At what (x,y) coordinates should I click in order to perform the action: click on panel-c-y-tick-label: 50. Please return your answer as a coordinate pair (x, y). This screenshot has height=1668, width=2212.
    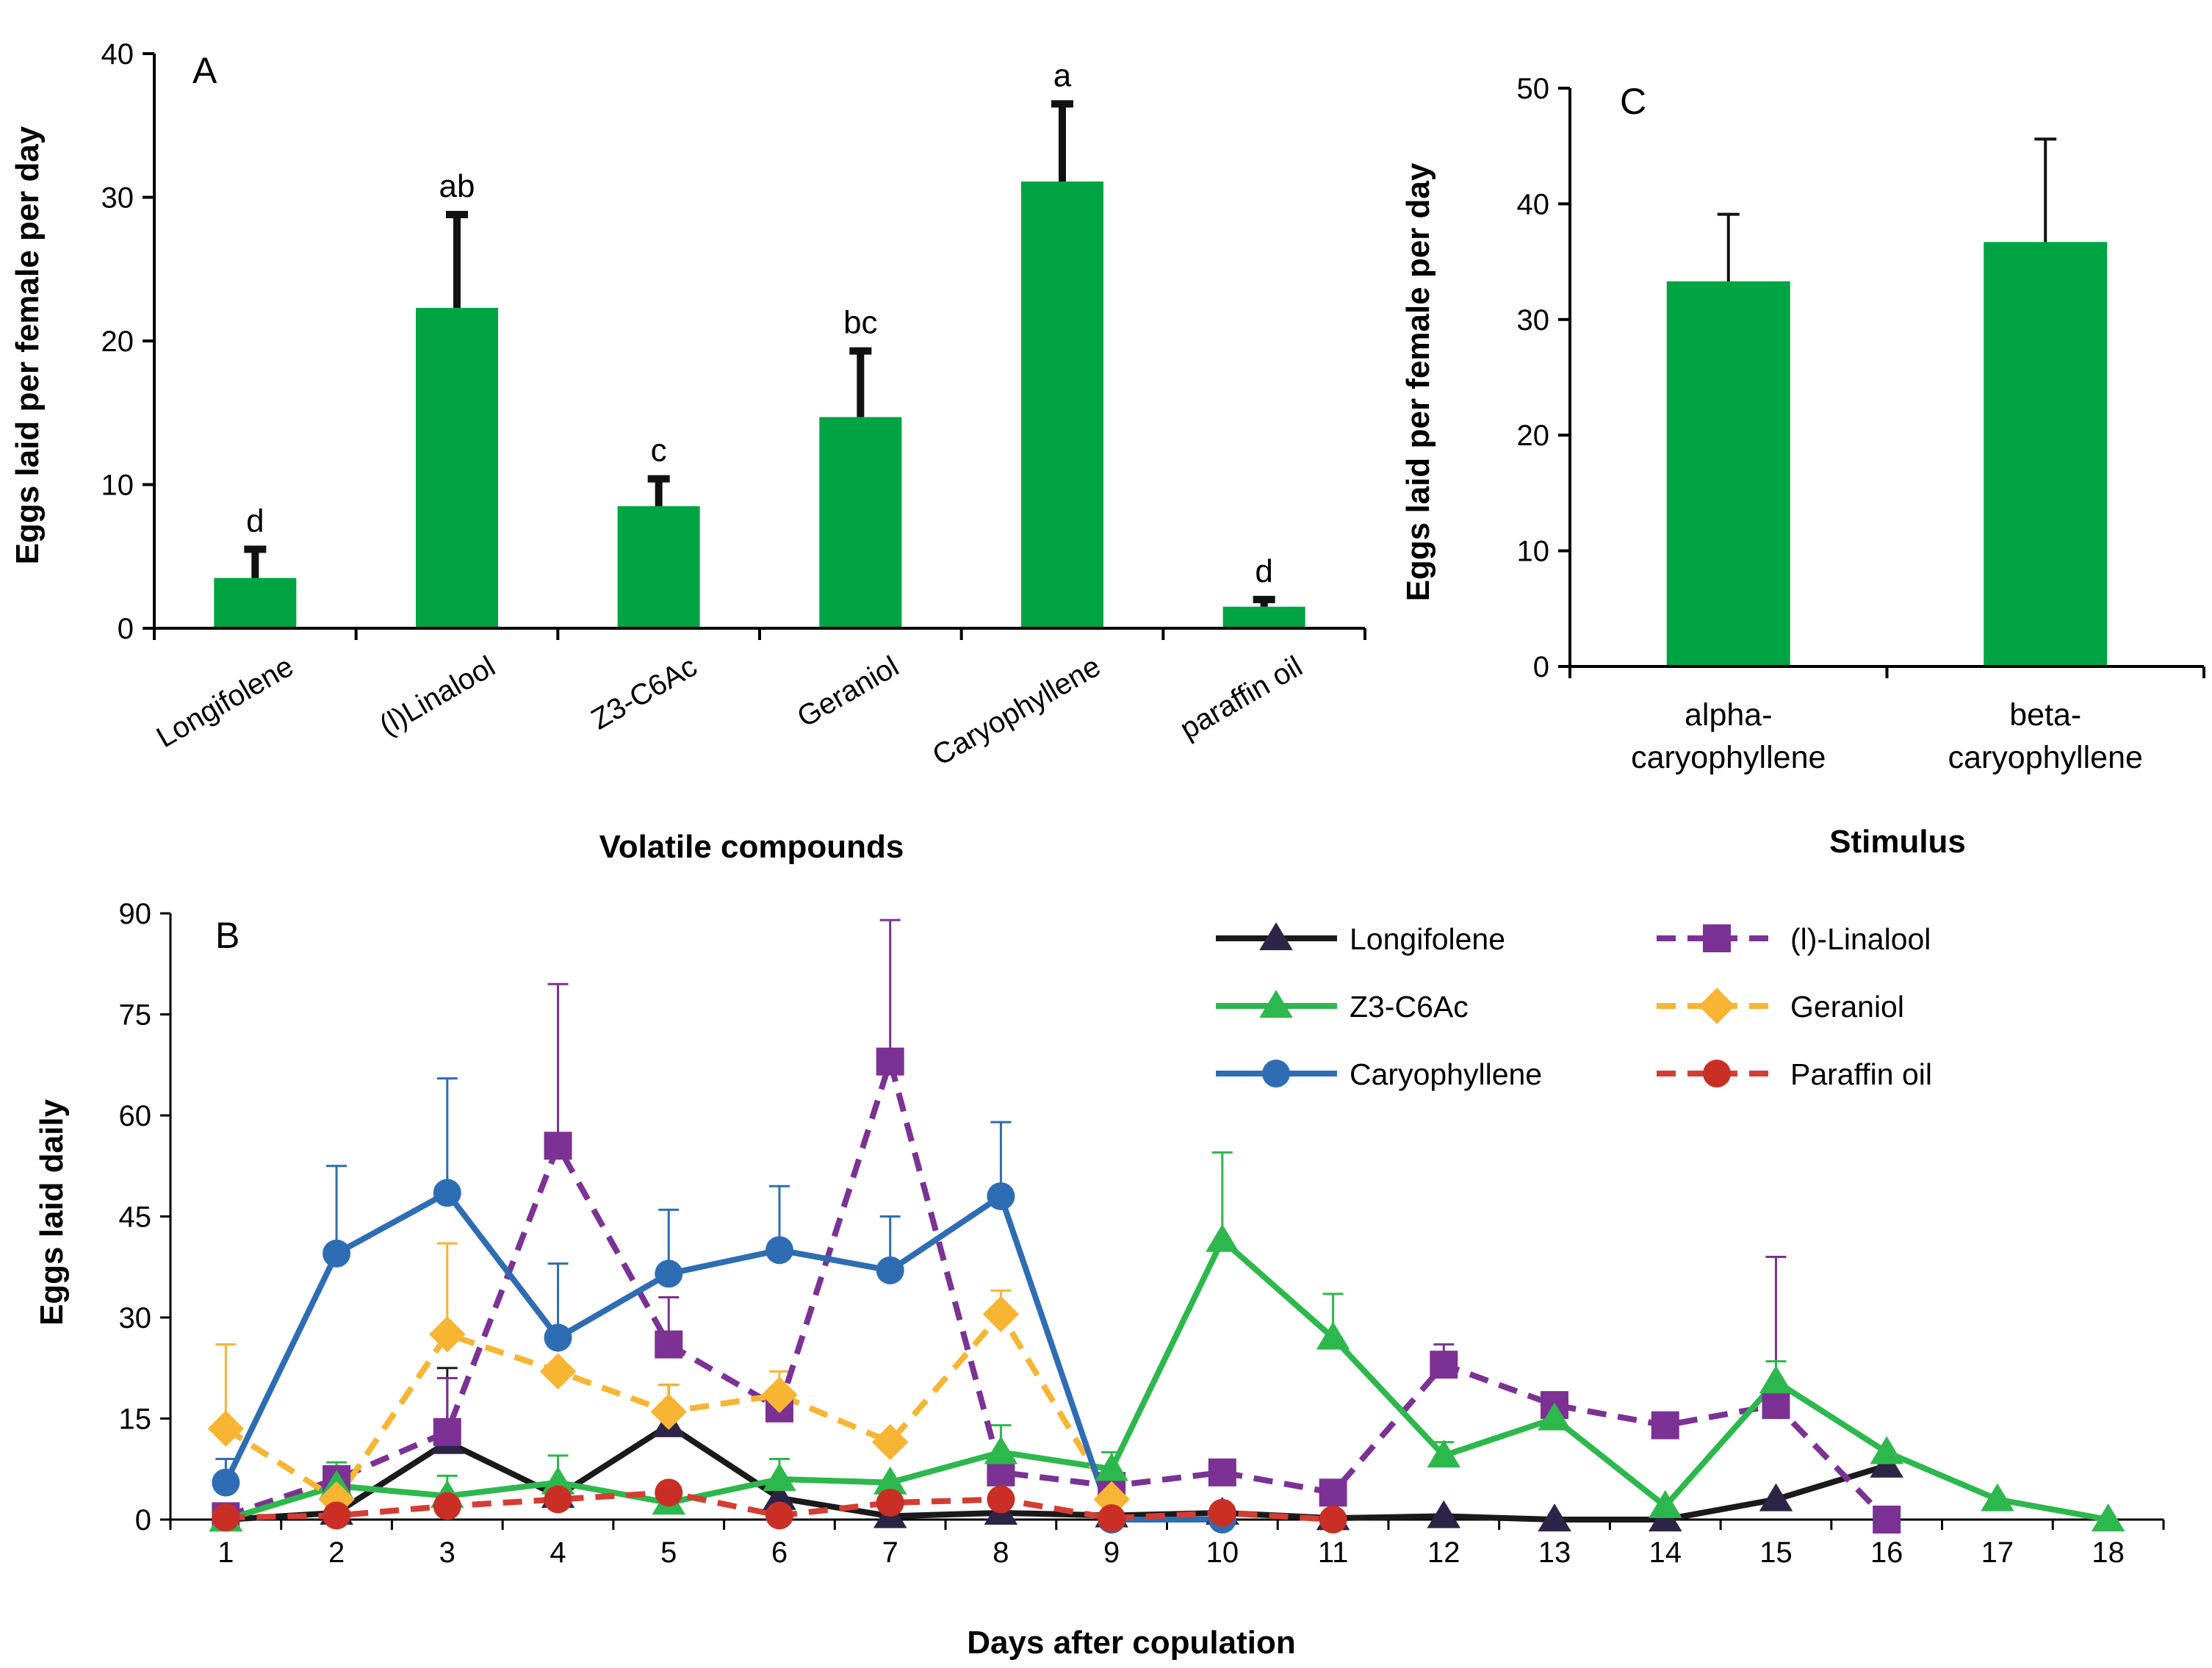
    Looking at the image, I should click on (1533, 89).